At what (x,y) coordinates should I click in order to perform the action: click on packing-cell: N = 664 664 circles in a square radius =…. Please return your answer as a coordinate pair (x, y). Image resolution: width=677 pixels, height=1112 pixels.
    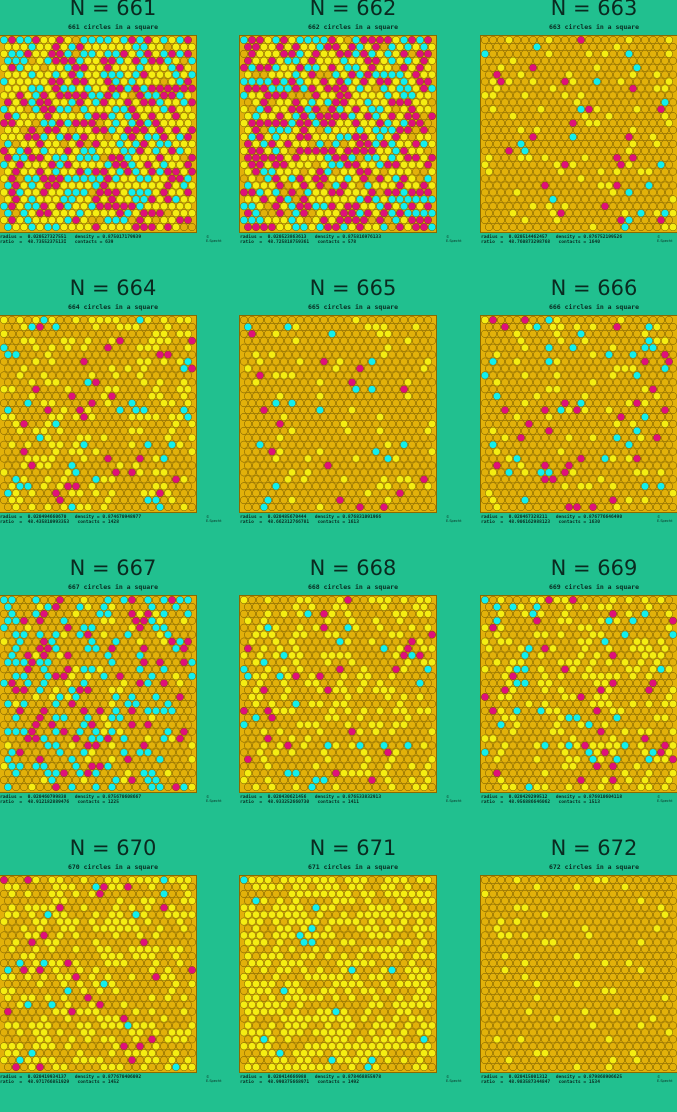
    Looking at the image, I should click on (113, 414).